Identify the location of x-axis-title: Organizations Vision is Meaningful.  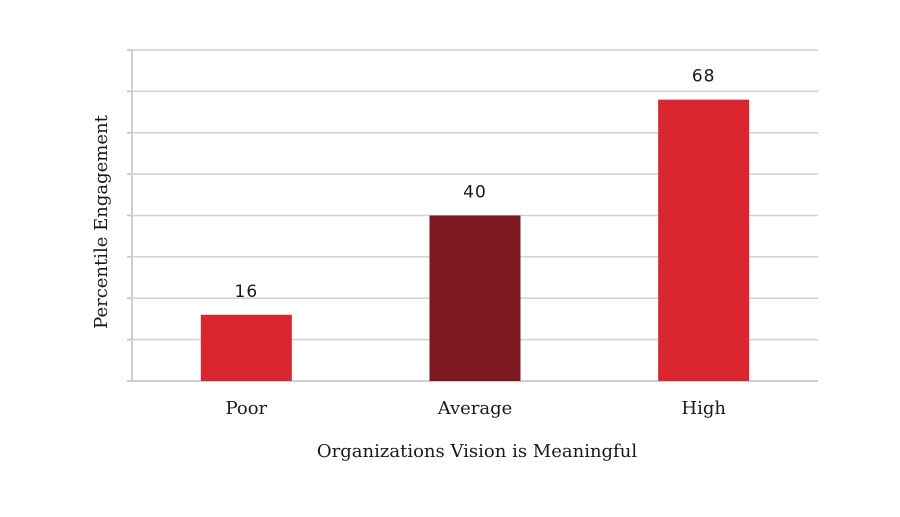
(477, 451).